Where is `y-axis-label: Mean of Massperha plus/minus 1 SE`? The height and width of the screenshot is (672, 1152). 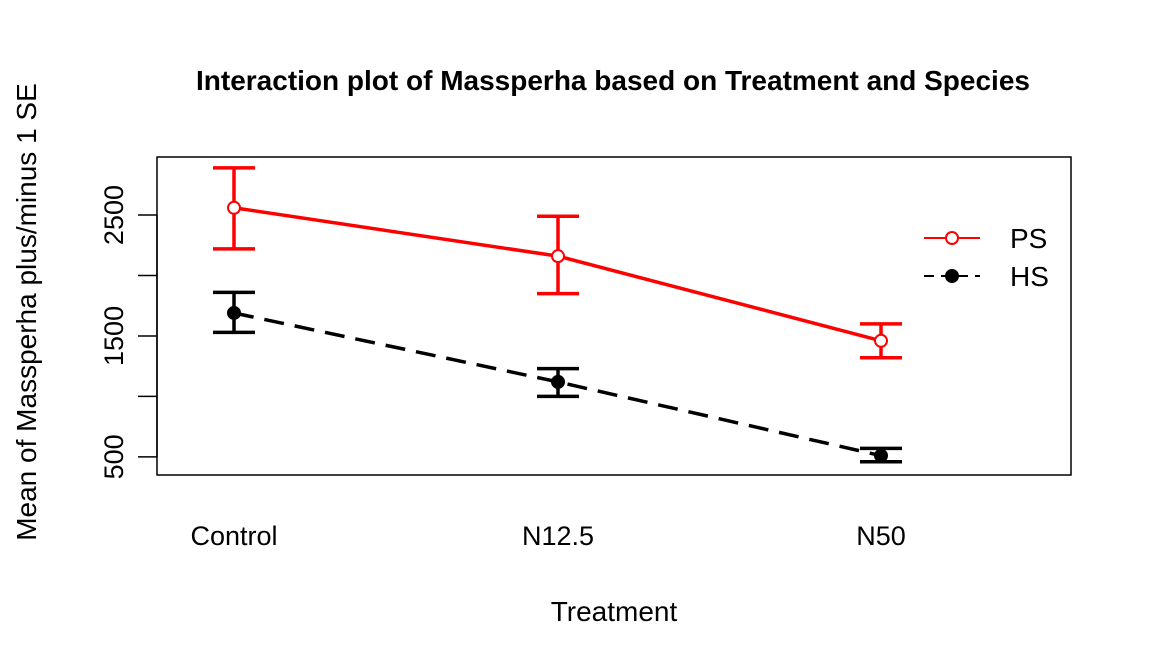 y-axis-label: Mean of Massperha plus/minus 1 SE is located at coordinates (26, 312).